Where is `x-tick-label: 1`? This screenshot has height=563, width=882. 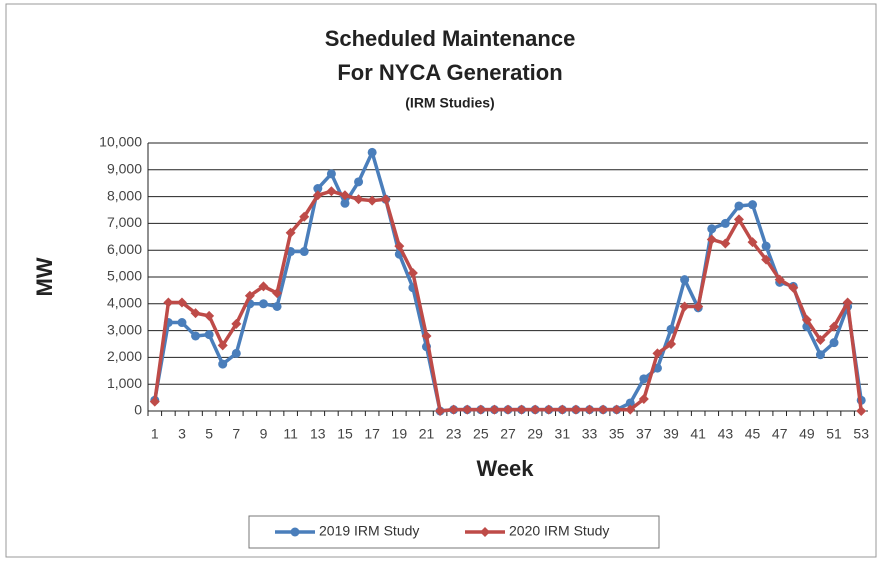 x-tick-label: 1 is located at coordinates (155, 434).